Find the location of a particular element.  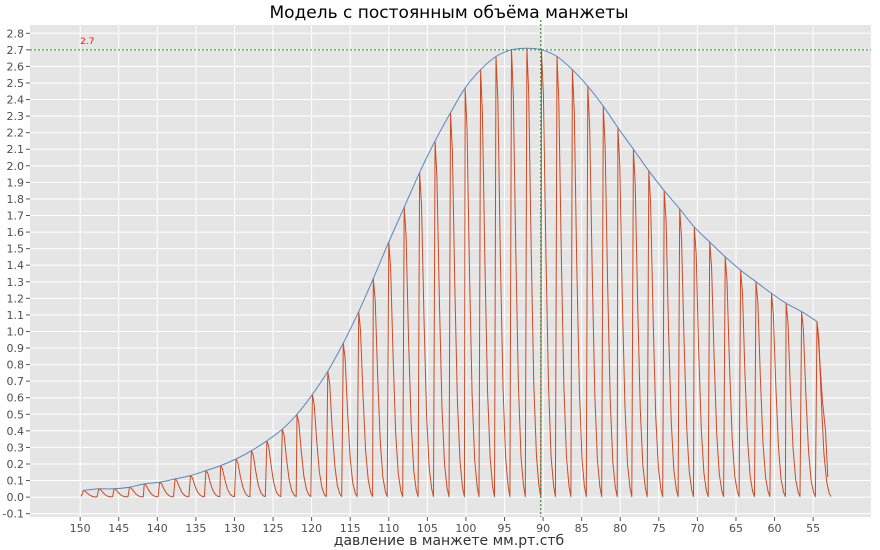

x-tick-label: 110 is located at coordinates (388, 528).